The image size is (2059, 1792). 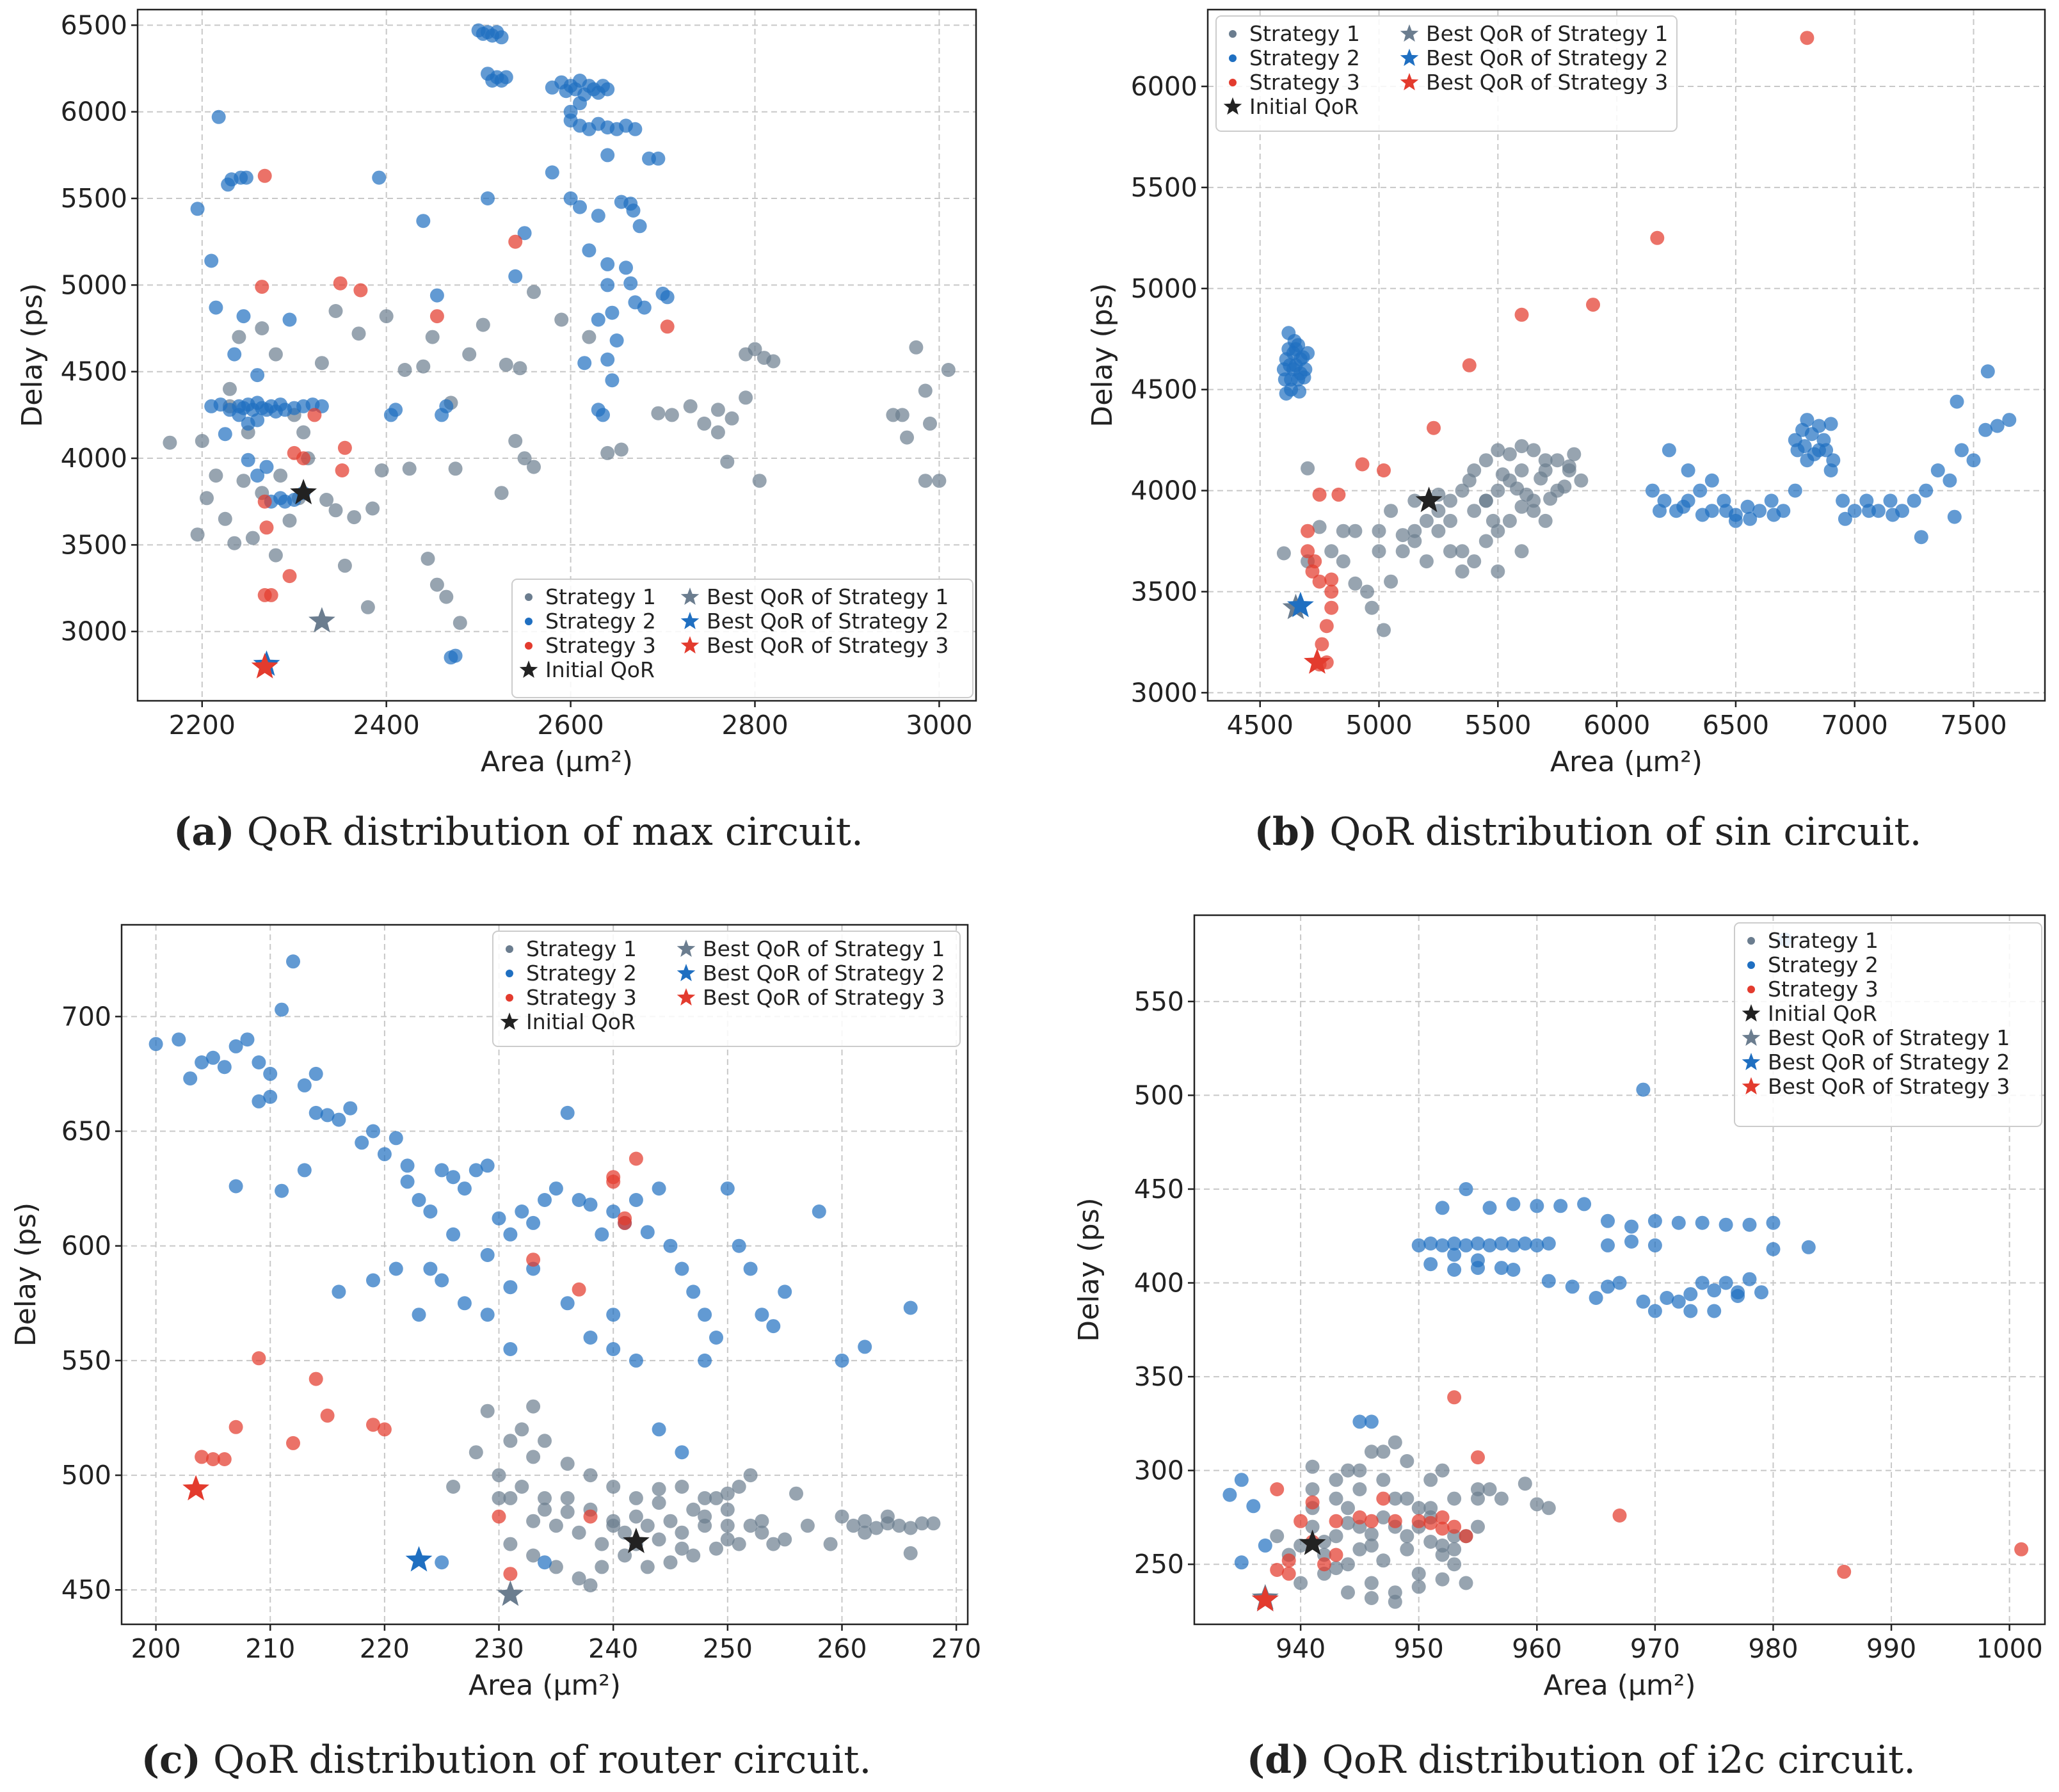 What do you see at coordinates (1752, 1086) in the screenshot?
I see `legend-marker-b3` at bounding box center [1752, 1086].